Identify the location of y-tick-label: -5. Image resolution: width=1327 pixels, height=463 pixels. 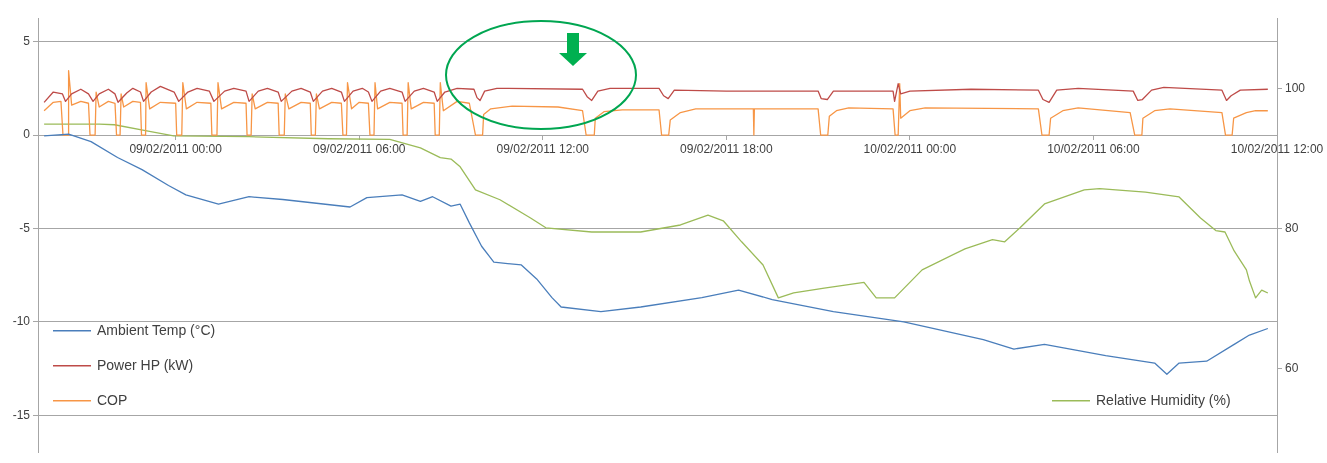
(25, 227).